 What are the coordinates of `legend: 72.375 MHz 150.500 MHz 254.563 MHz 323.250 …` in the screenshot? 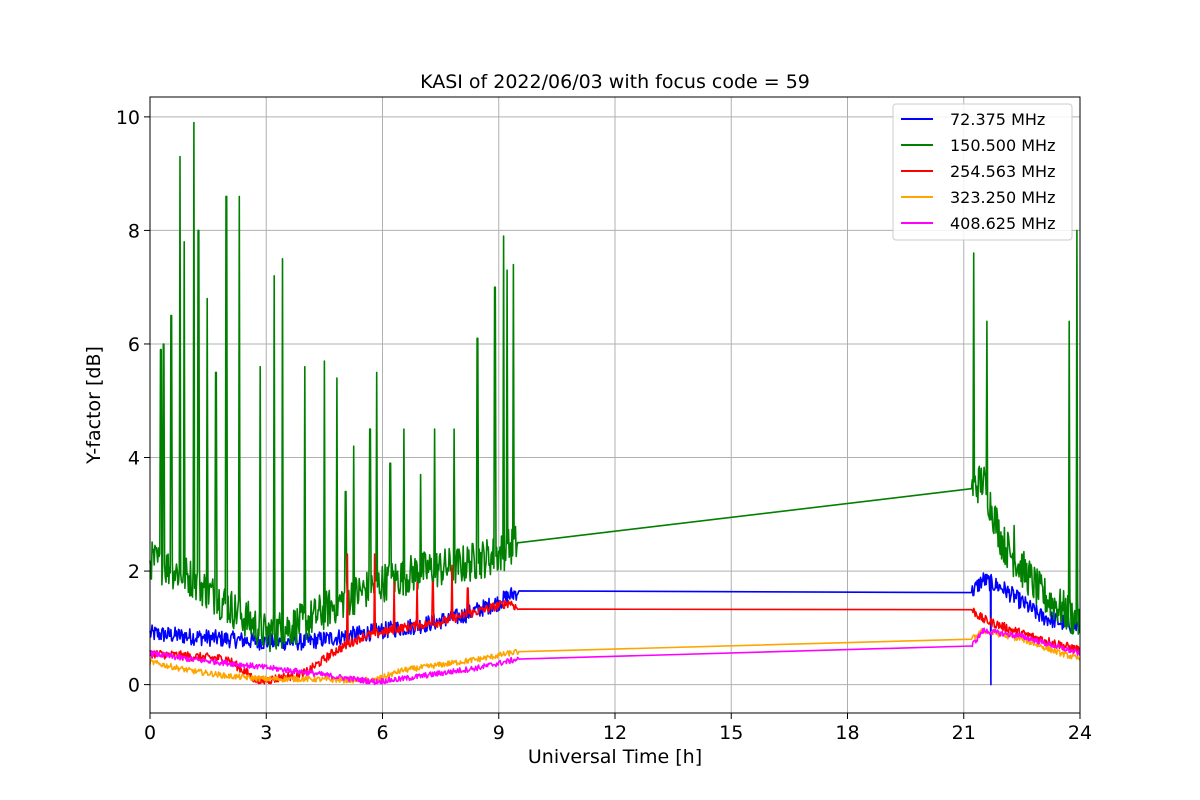 It's located at (982, 172).